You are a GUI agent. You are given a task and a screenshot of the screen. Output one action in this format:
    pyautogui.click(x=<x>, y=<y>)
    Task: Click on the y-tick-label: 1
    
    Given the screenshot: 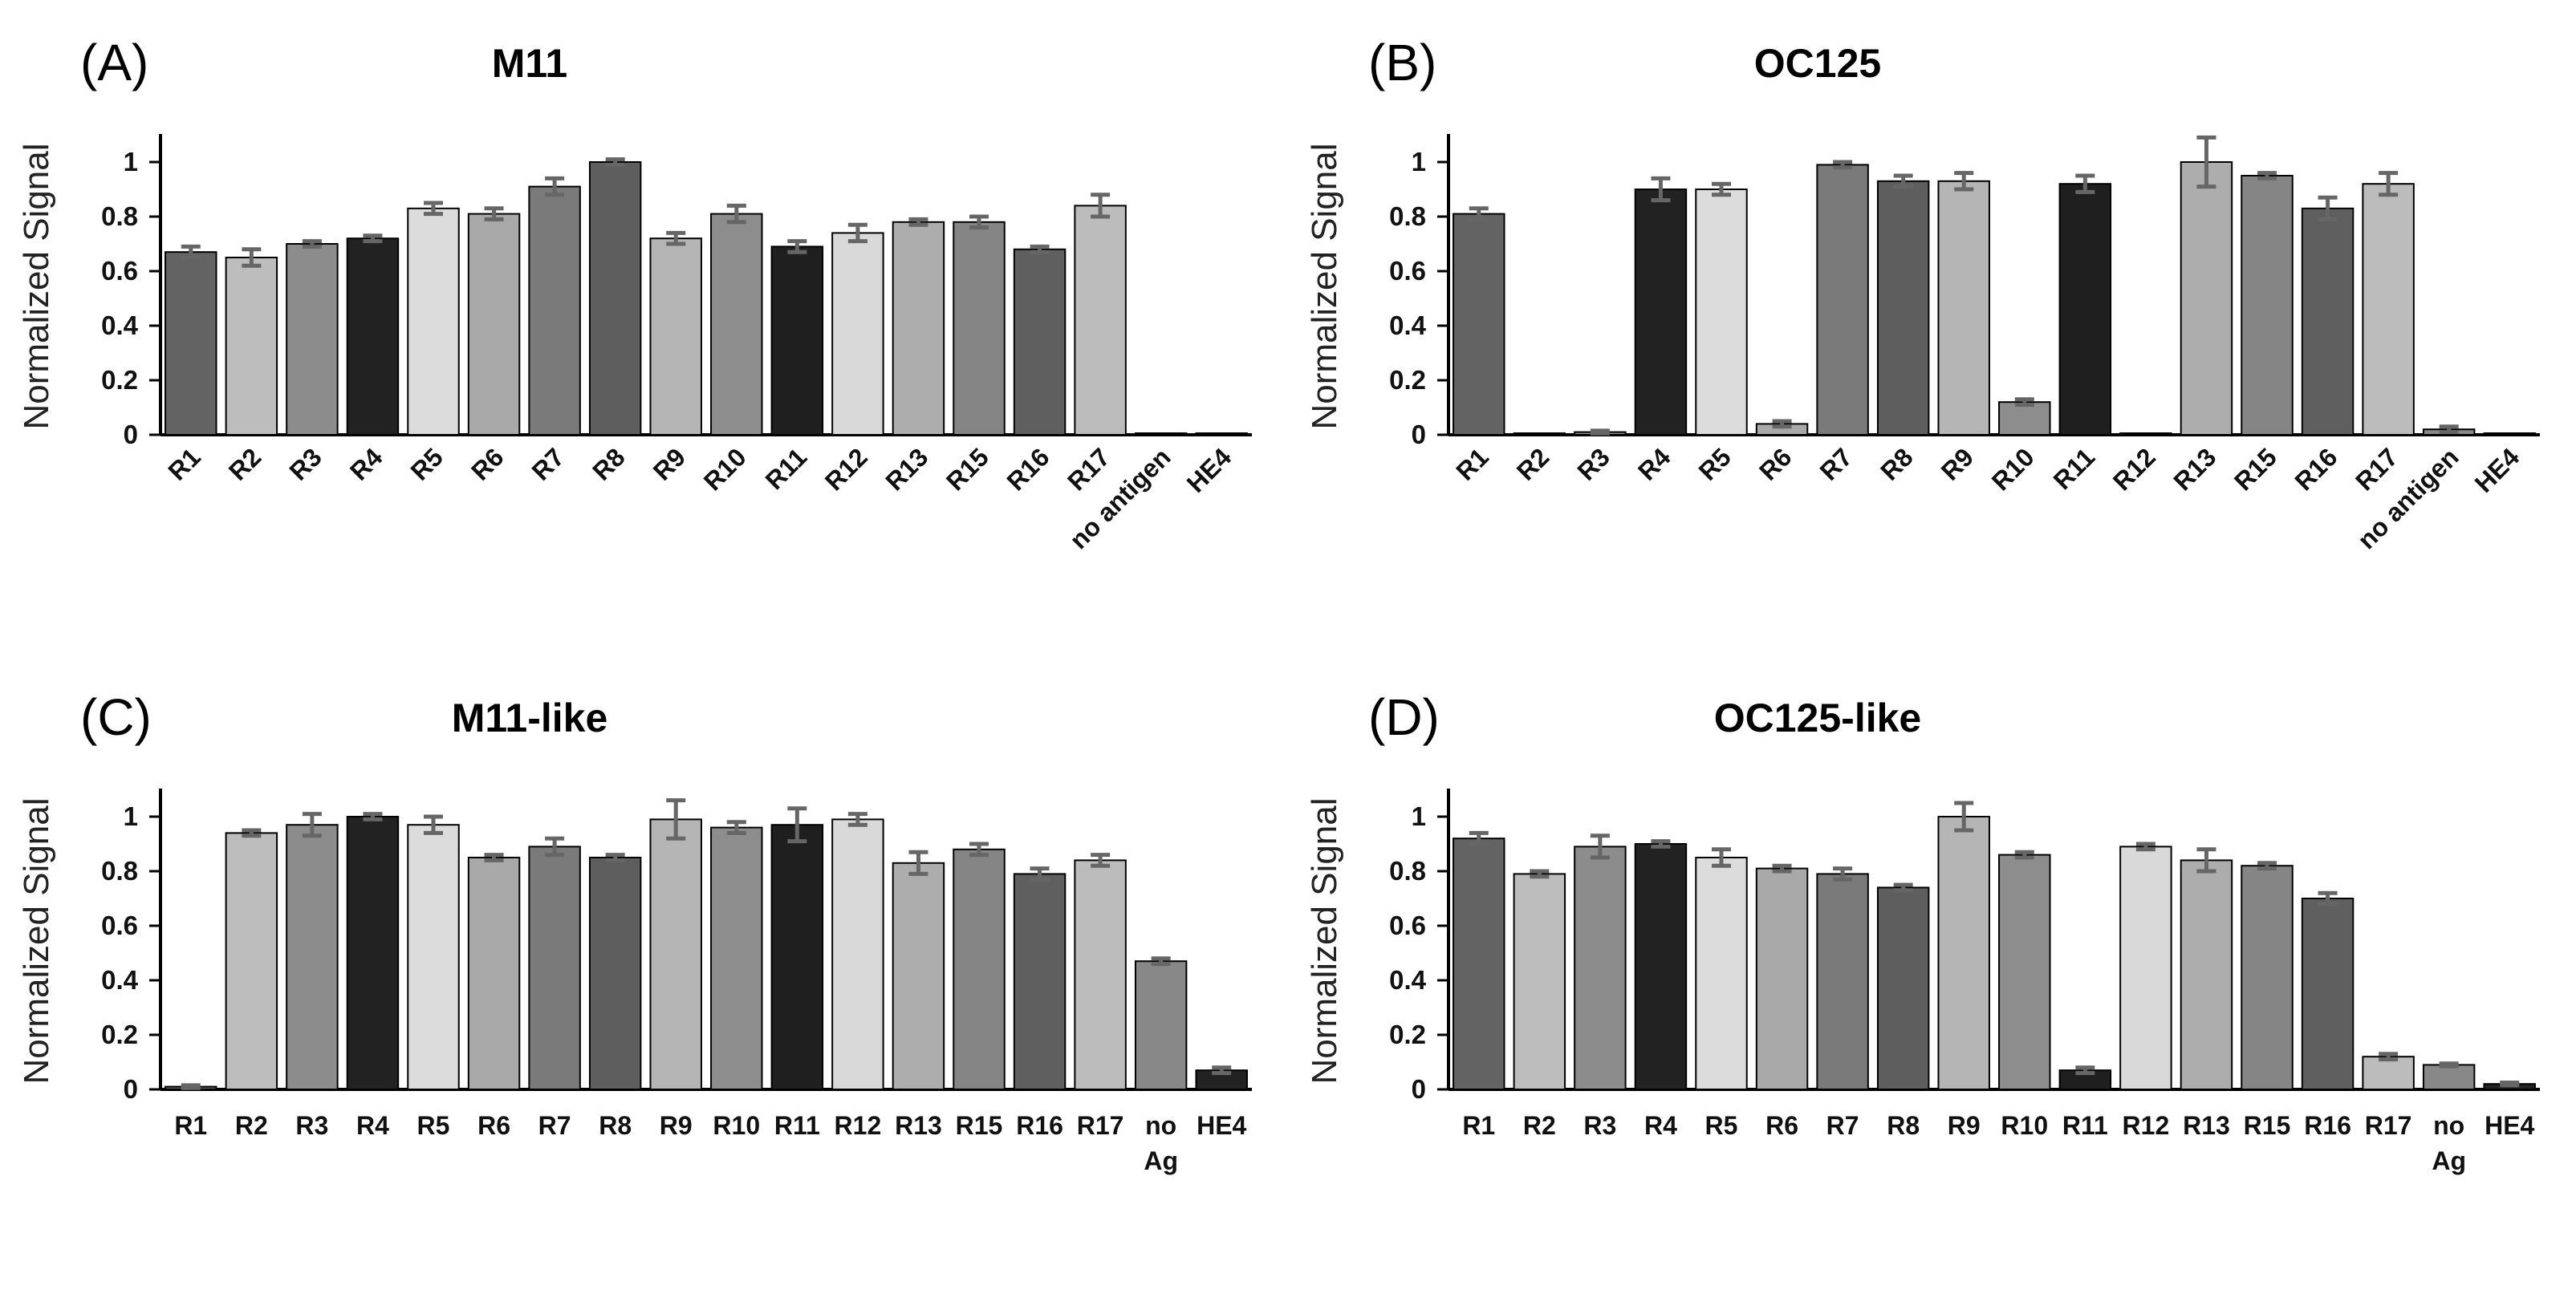 What is the action you would take?
    pyautogui.click(x=1419, y=816)
    